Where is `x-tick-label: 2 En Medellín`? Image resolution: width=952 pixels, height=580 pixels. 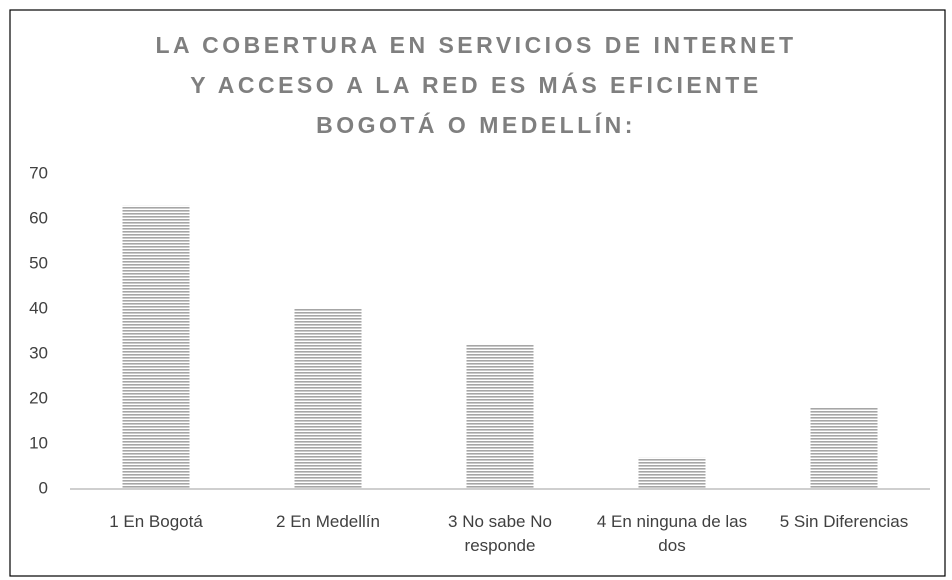
x-tick-label: 2 En Medellín is located at coordinates (328, 521).